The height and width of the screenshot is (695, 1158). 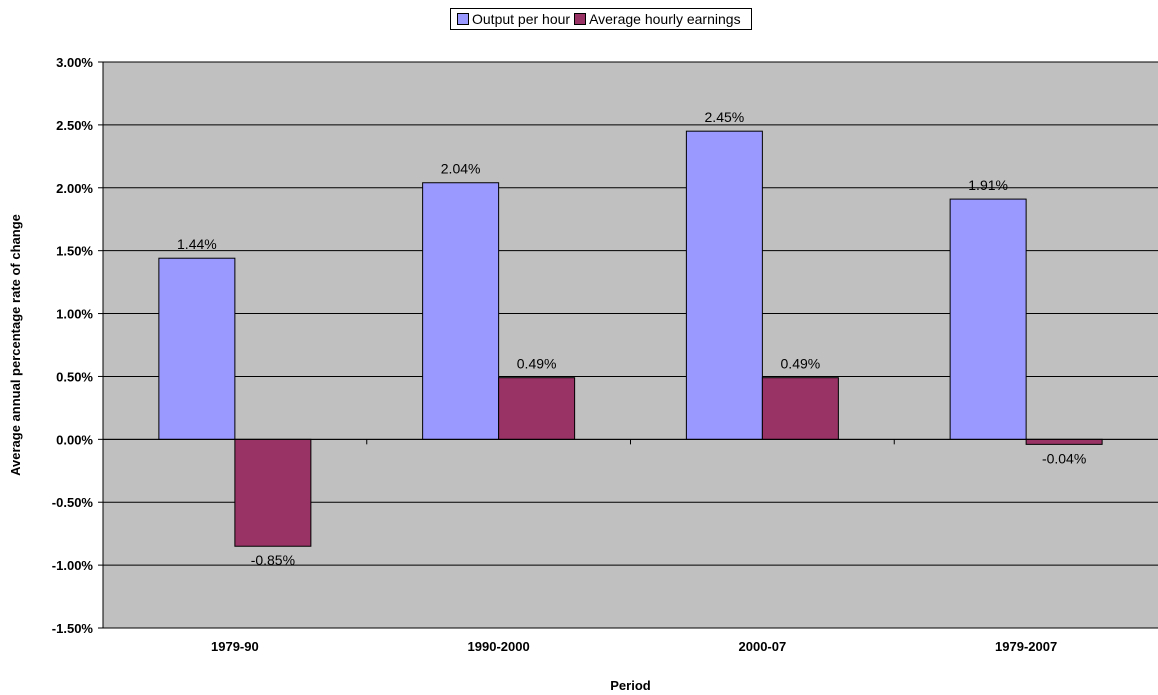 I want to click on y-tick-label: 0.00%, so click(x=74, y=439).